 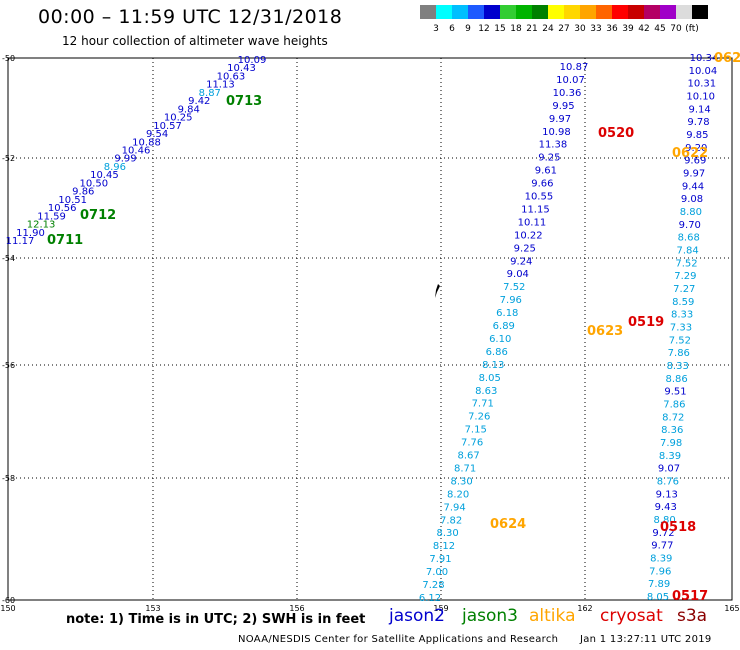 I want to click on legend-label: 45, so click(x=660, y=29).